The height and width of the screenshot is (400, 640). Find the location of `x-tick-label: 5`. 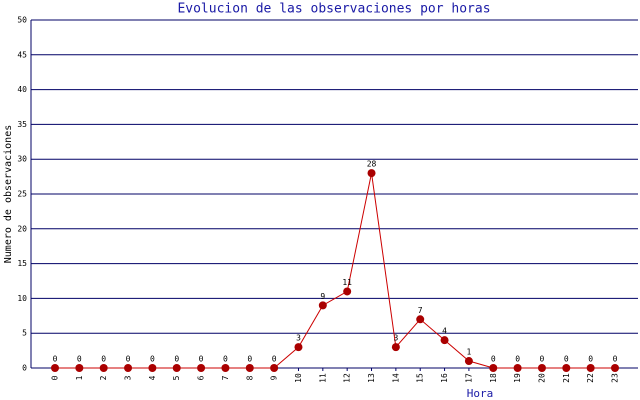

x-tick-label: 5 is located at coordinates (176, 377).